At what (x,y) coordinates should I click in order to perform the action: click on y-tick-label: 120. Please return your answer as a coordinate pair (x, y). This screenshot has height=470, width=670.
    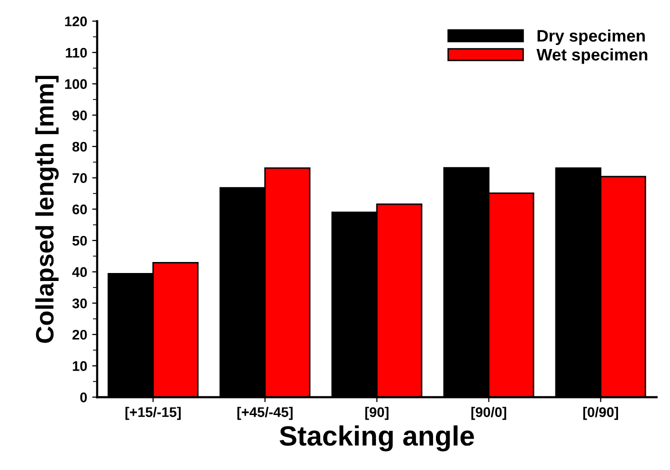
    Looking at the image, I should click on (76, 21).